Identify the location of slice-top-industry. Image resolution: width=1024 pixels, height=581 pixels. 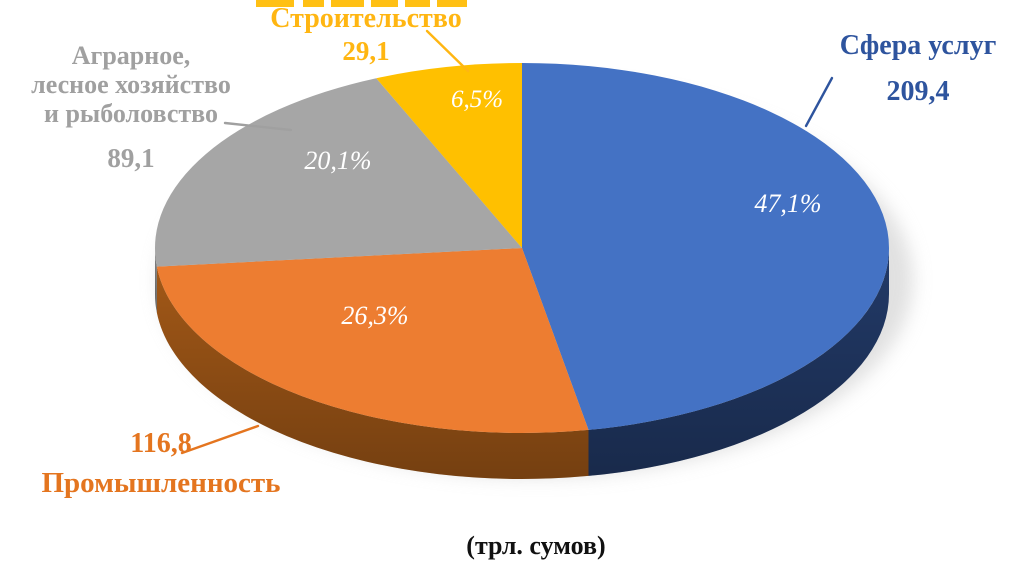
(372, 340).